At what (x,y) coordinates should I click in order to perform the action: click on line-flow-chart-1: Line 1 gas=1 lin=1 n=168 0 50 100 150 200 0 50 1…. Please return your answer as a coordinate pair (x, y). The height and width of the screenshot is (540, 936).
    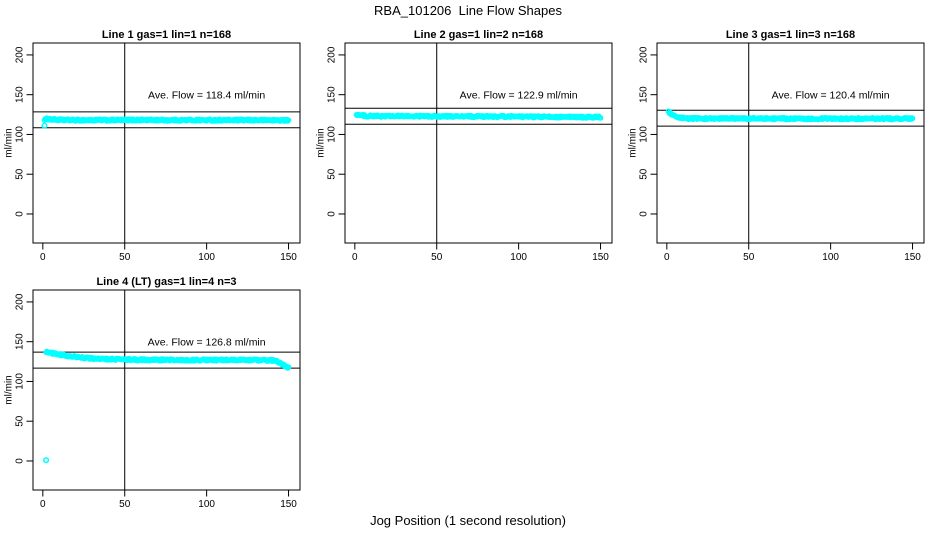
    Looking at the image, I should click on (152, 146).